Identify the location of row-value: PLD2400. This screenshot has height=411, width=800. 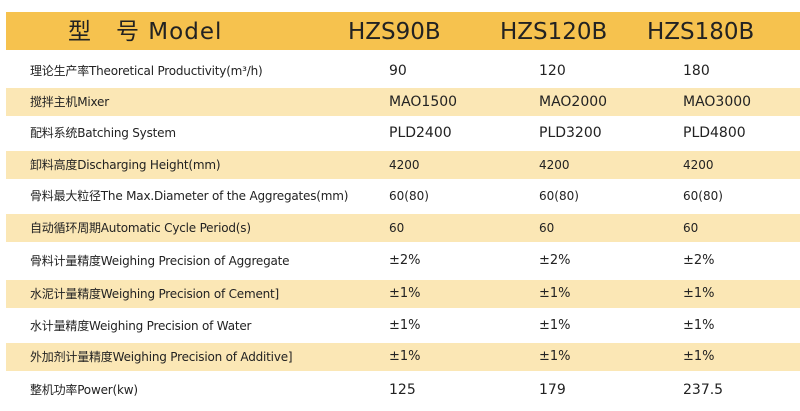
(420, 133).